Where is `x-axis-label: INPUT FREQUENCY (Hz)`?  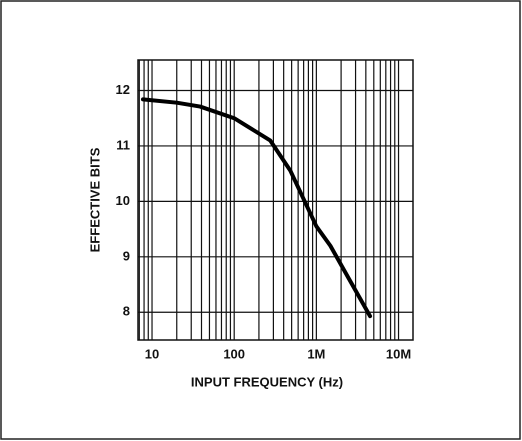 x-axis-label: INPUT FREQUENCY (Hz) is located at coordinates (267, 381).